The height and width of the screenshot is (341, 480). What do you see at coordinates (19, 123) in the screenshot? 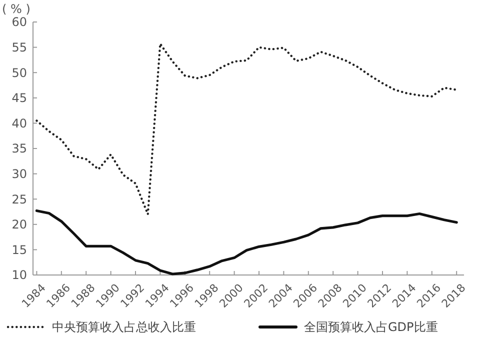
I see `y-tick-label: 40` at bounding box center [19, 123].